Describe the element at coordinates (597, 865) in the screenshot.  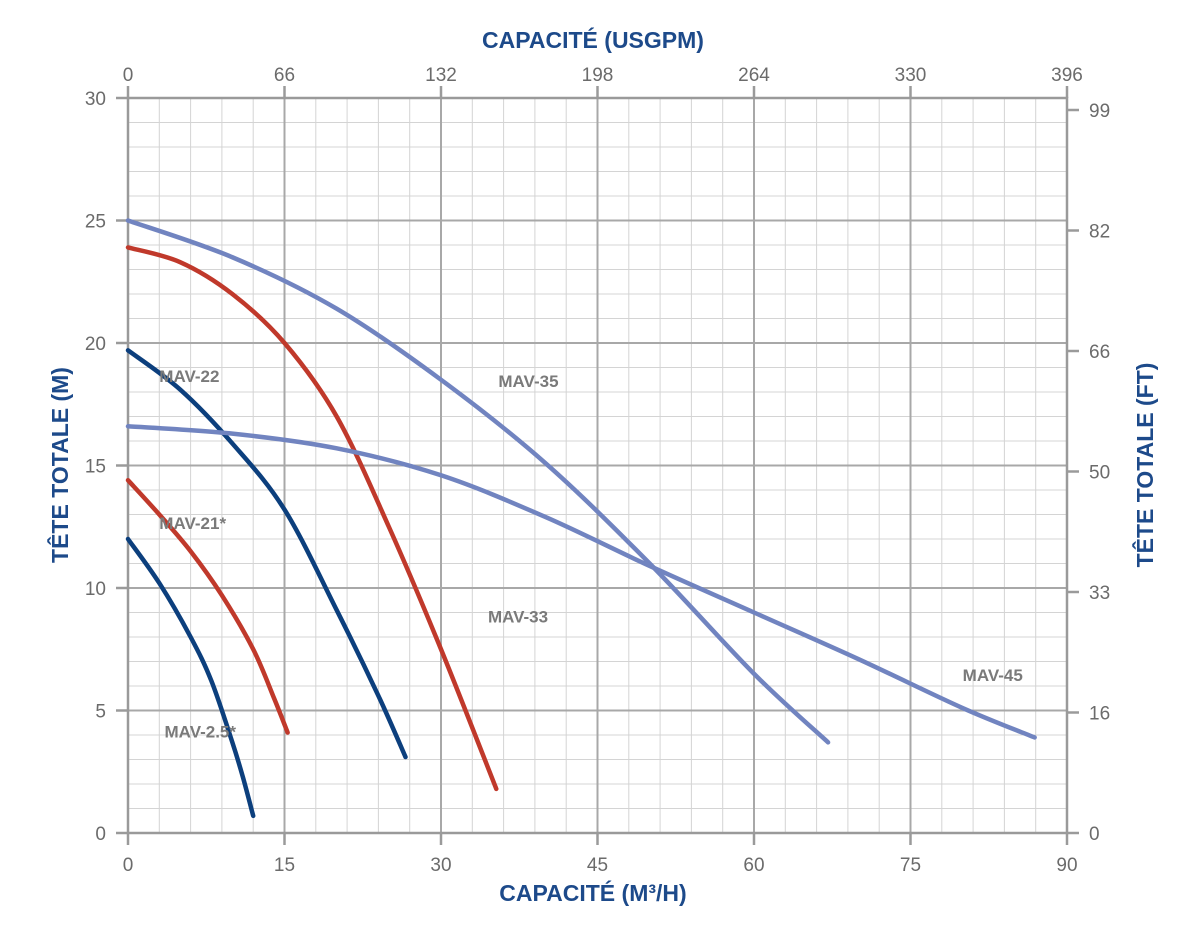
I see `x-bottom-tick-label: 45` at that location.